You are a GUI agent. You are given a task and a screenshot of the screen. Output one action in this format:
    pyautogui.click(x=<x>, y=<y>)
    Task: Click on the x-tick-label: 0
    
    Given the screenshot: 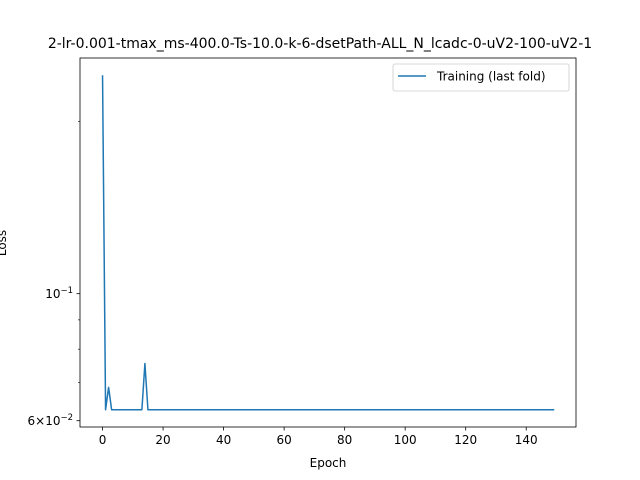 What is the action you would take?
    pyautogui.click(x=103, y=440)
    